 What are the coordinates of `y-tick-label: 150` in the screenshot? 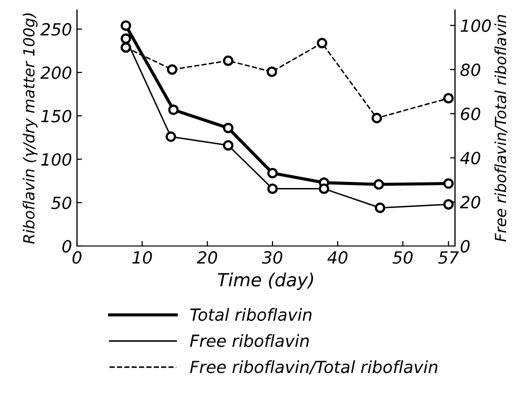 It's located at (56, 116).